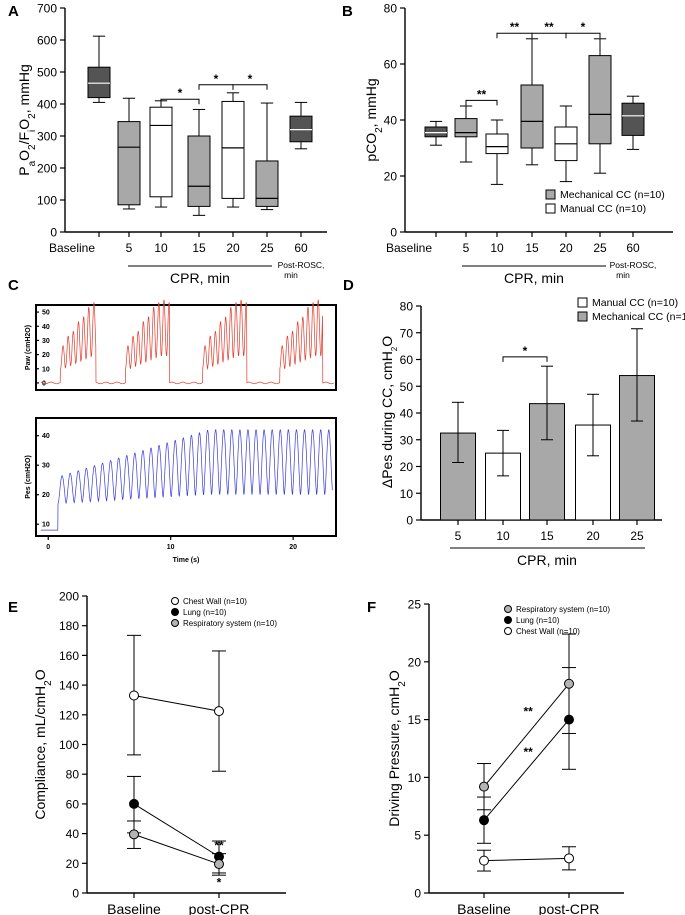  What do you see at coordinates (407, 360) in the screenshot?
I see `y-tick-label: 60` at bounding box center [407, 360].